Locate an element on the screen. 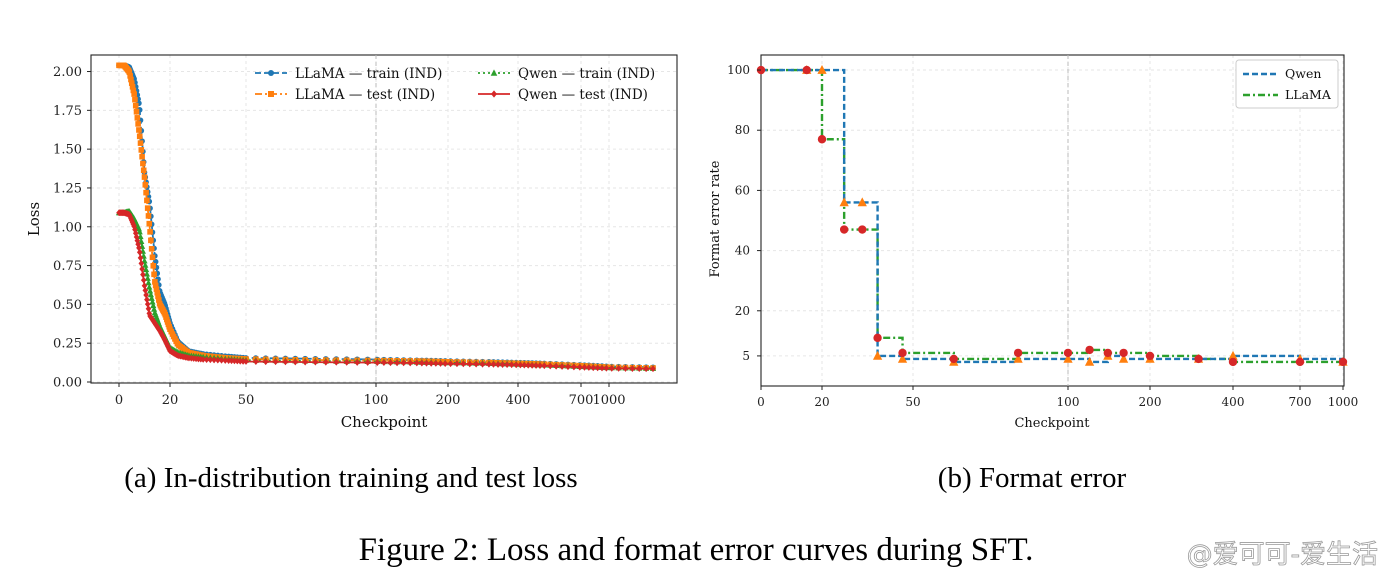  y-tick-label: 5 is located at coordinates (746, 356).